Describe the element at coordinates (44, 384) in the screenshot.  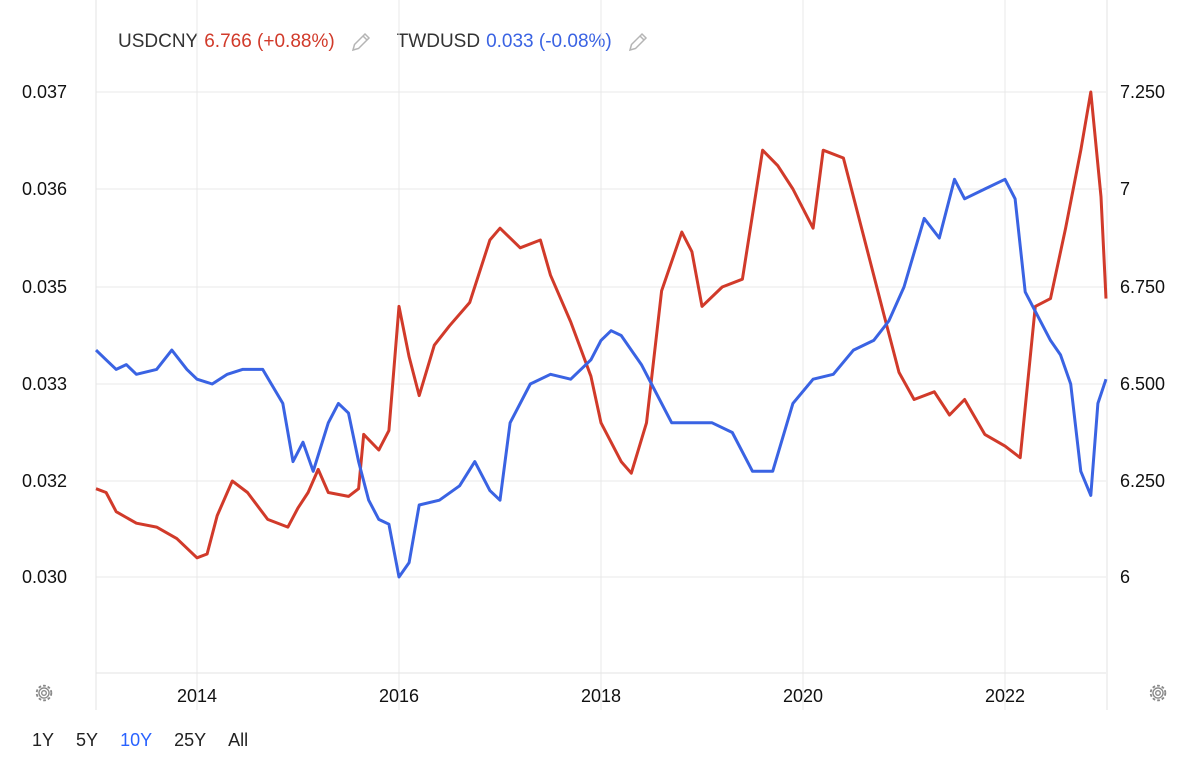
I see `left-axis-tick-label: 0.033` at that location.